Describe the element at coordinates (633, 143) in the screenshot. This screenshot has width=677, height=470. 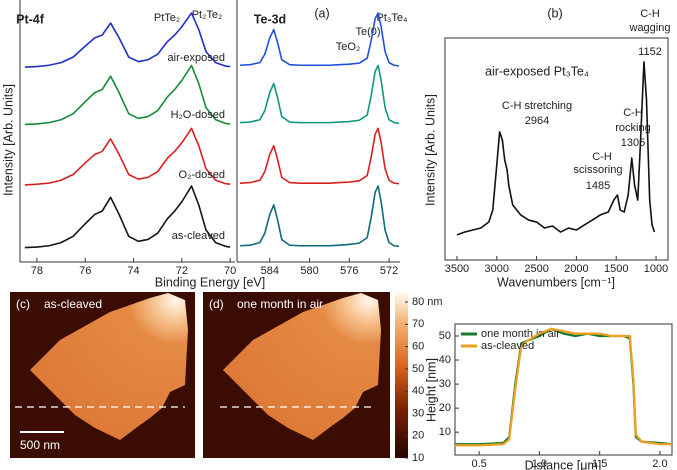
I see `annotation: 1305` at that location.